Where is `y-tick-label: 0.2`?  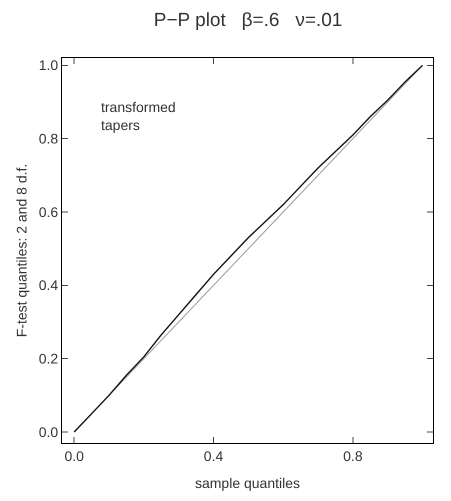
y-tick-label: 0.2 is located at coordinates (48, 358).